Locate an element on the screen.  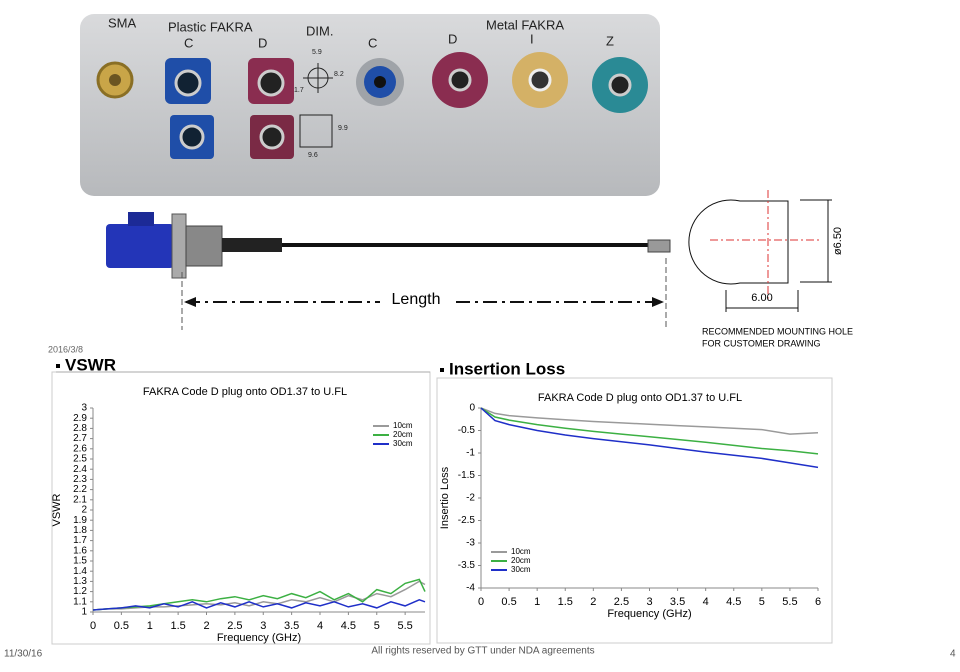
y-tick-label: 2.2 is located at coordinates (80, 489).